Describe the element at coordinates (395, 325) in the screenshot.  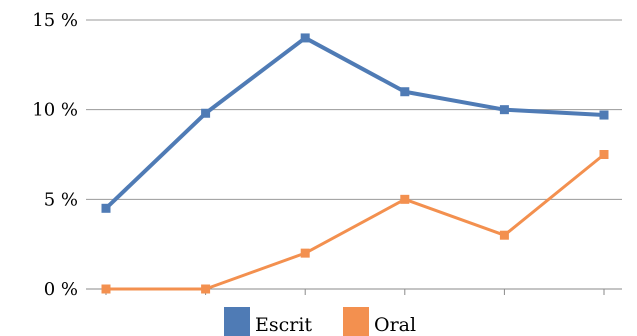
I see `legend-label-oral: Oral` at that location.